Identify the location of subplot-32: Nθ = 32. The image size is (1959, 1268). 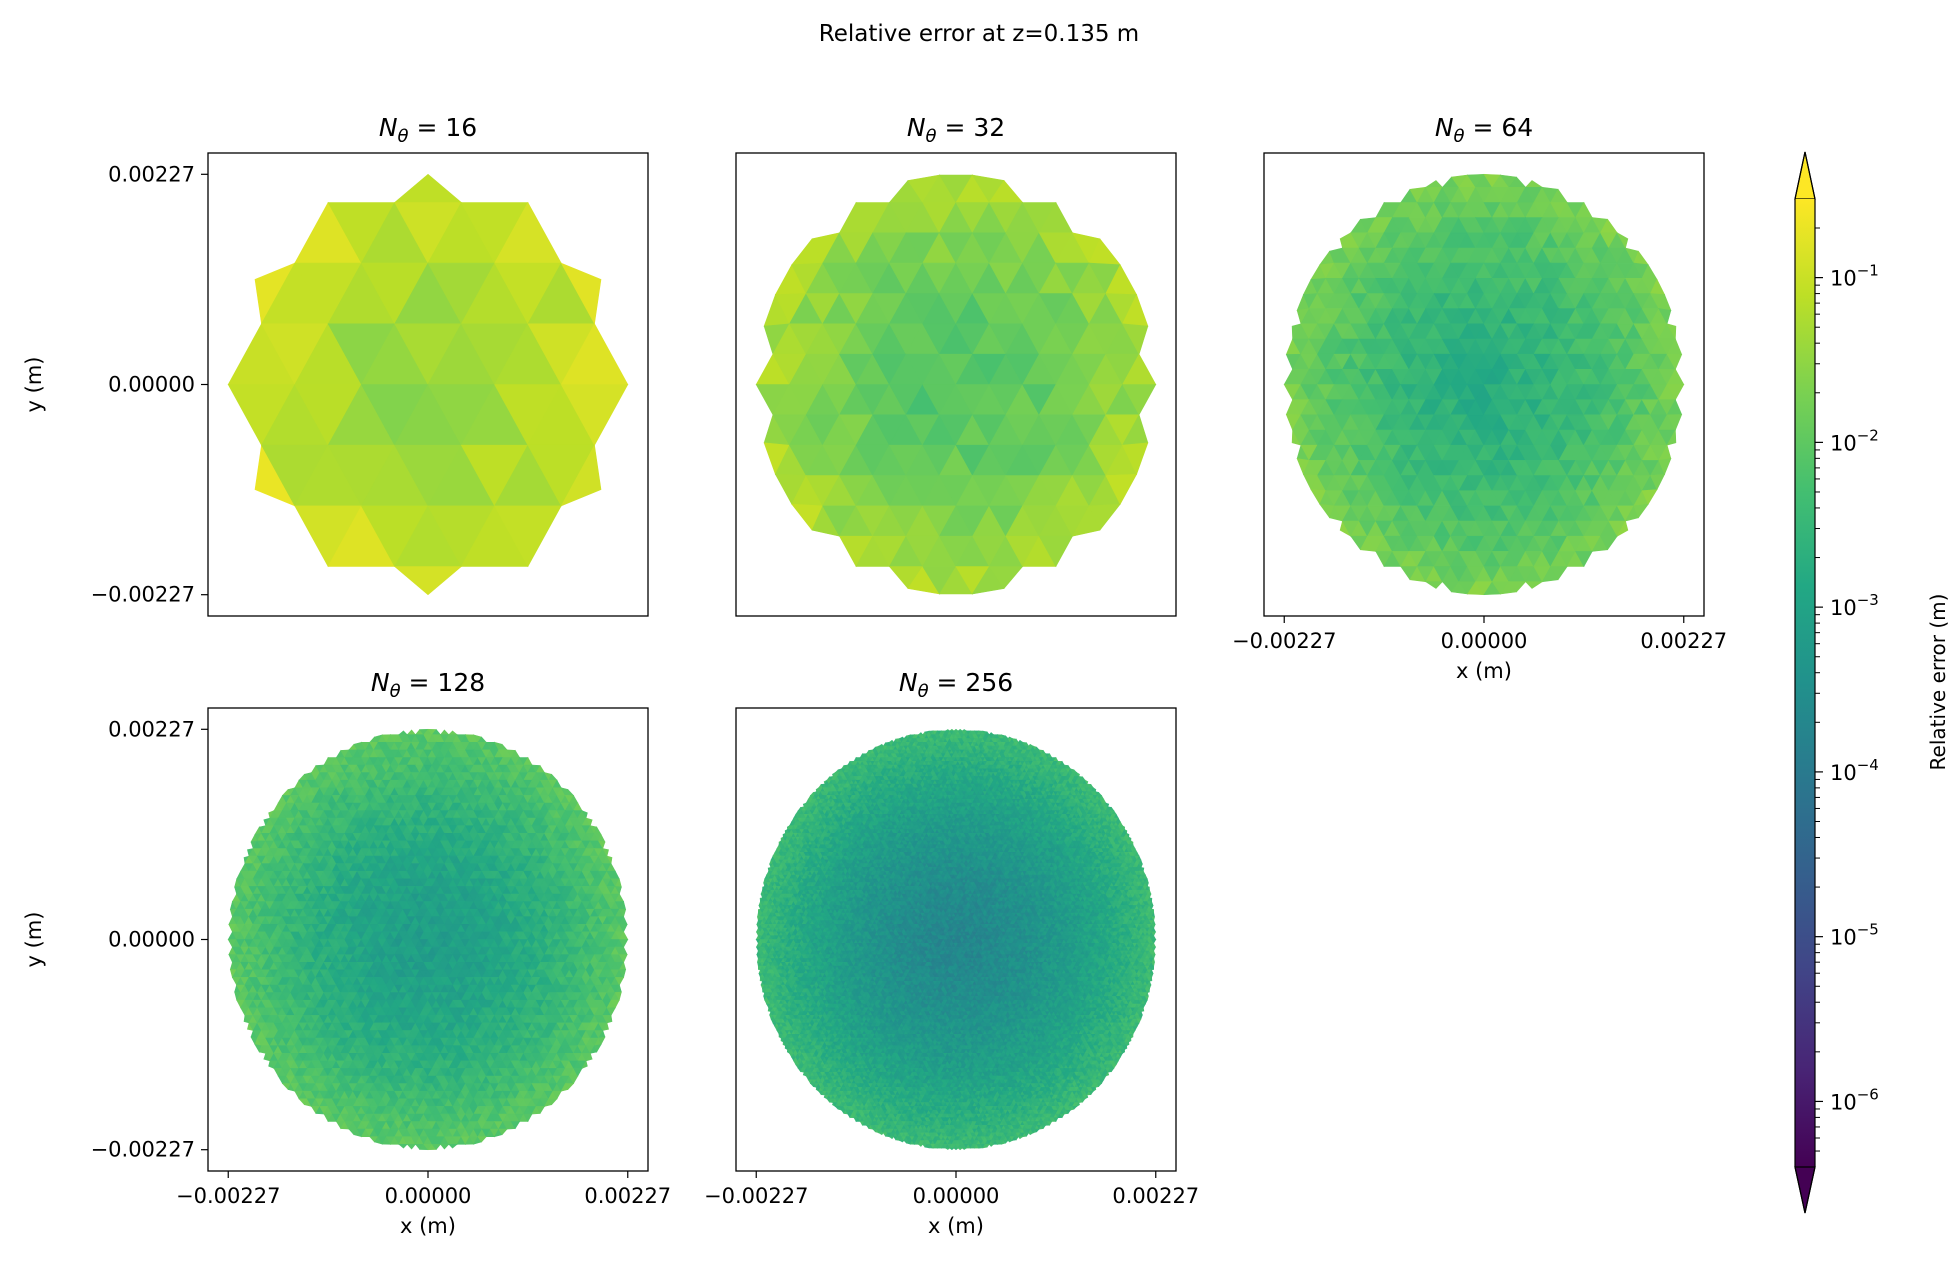
(956, 365).